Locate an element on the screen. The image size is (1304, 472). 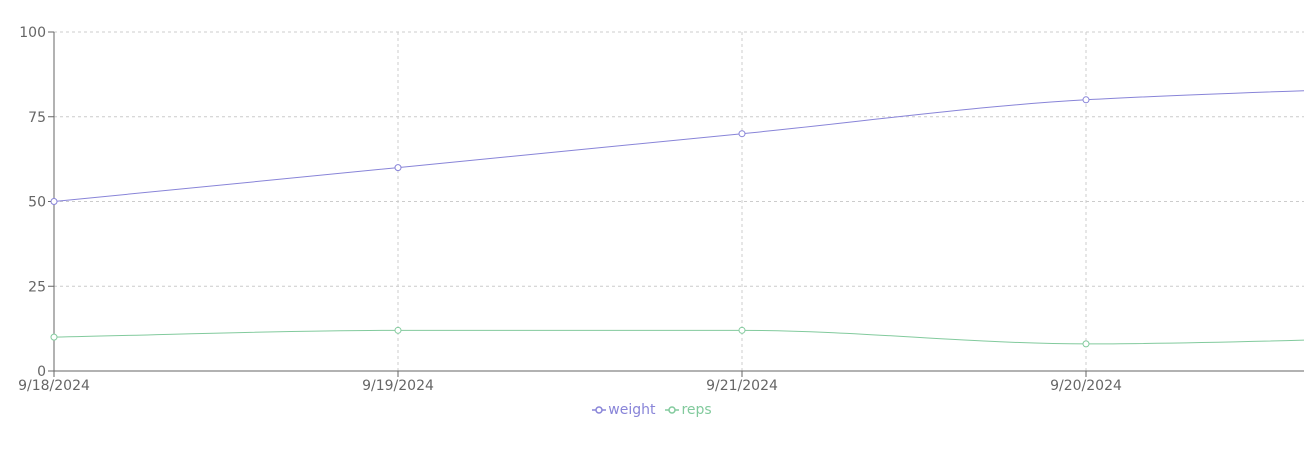
chart-legend: weight reps is located at coordinates (652, 410).